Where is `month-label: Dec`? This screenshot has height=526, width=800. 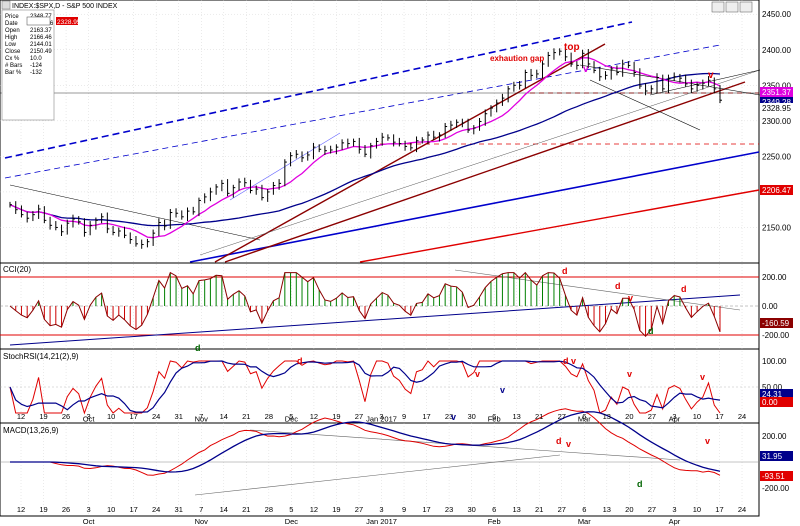
month-label: Dec is located at coordinates (292, 419).